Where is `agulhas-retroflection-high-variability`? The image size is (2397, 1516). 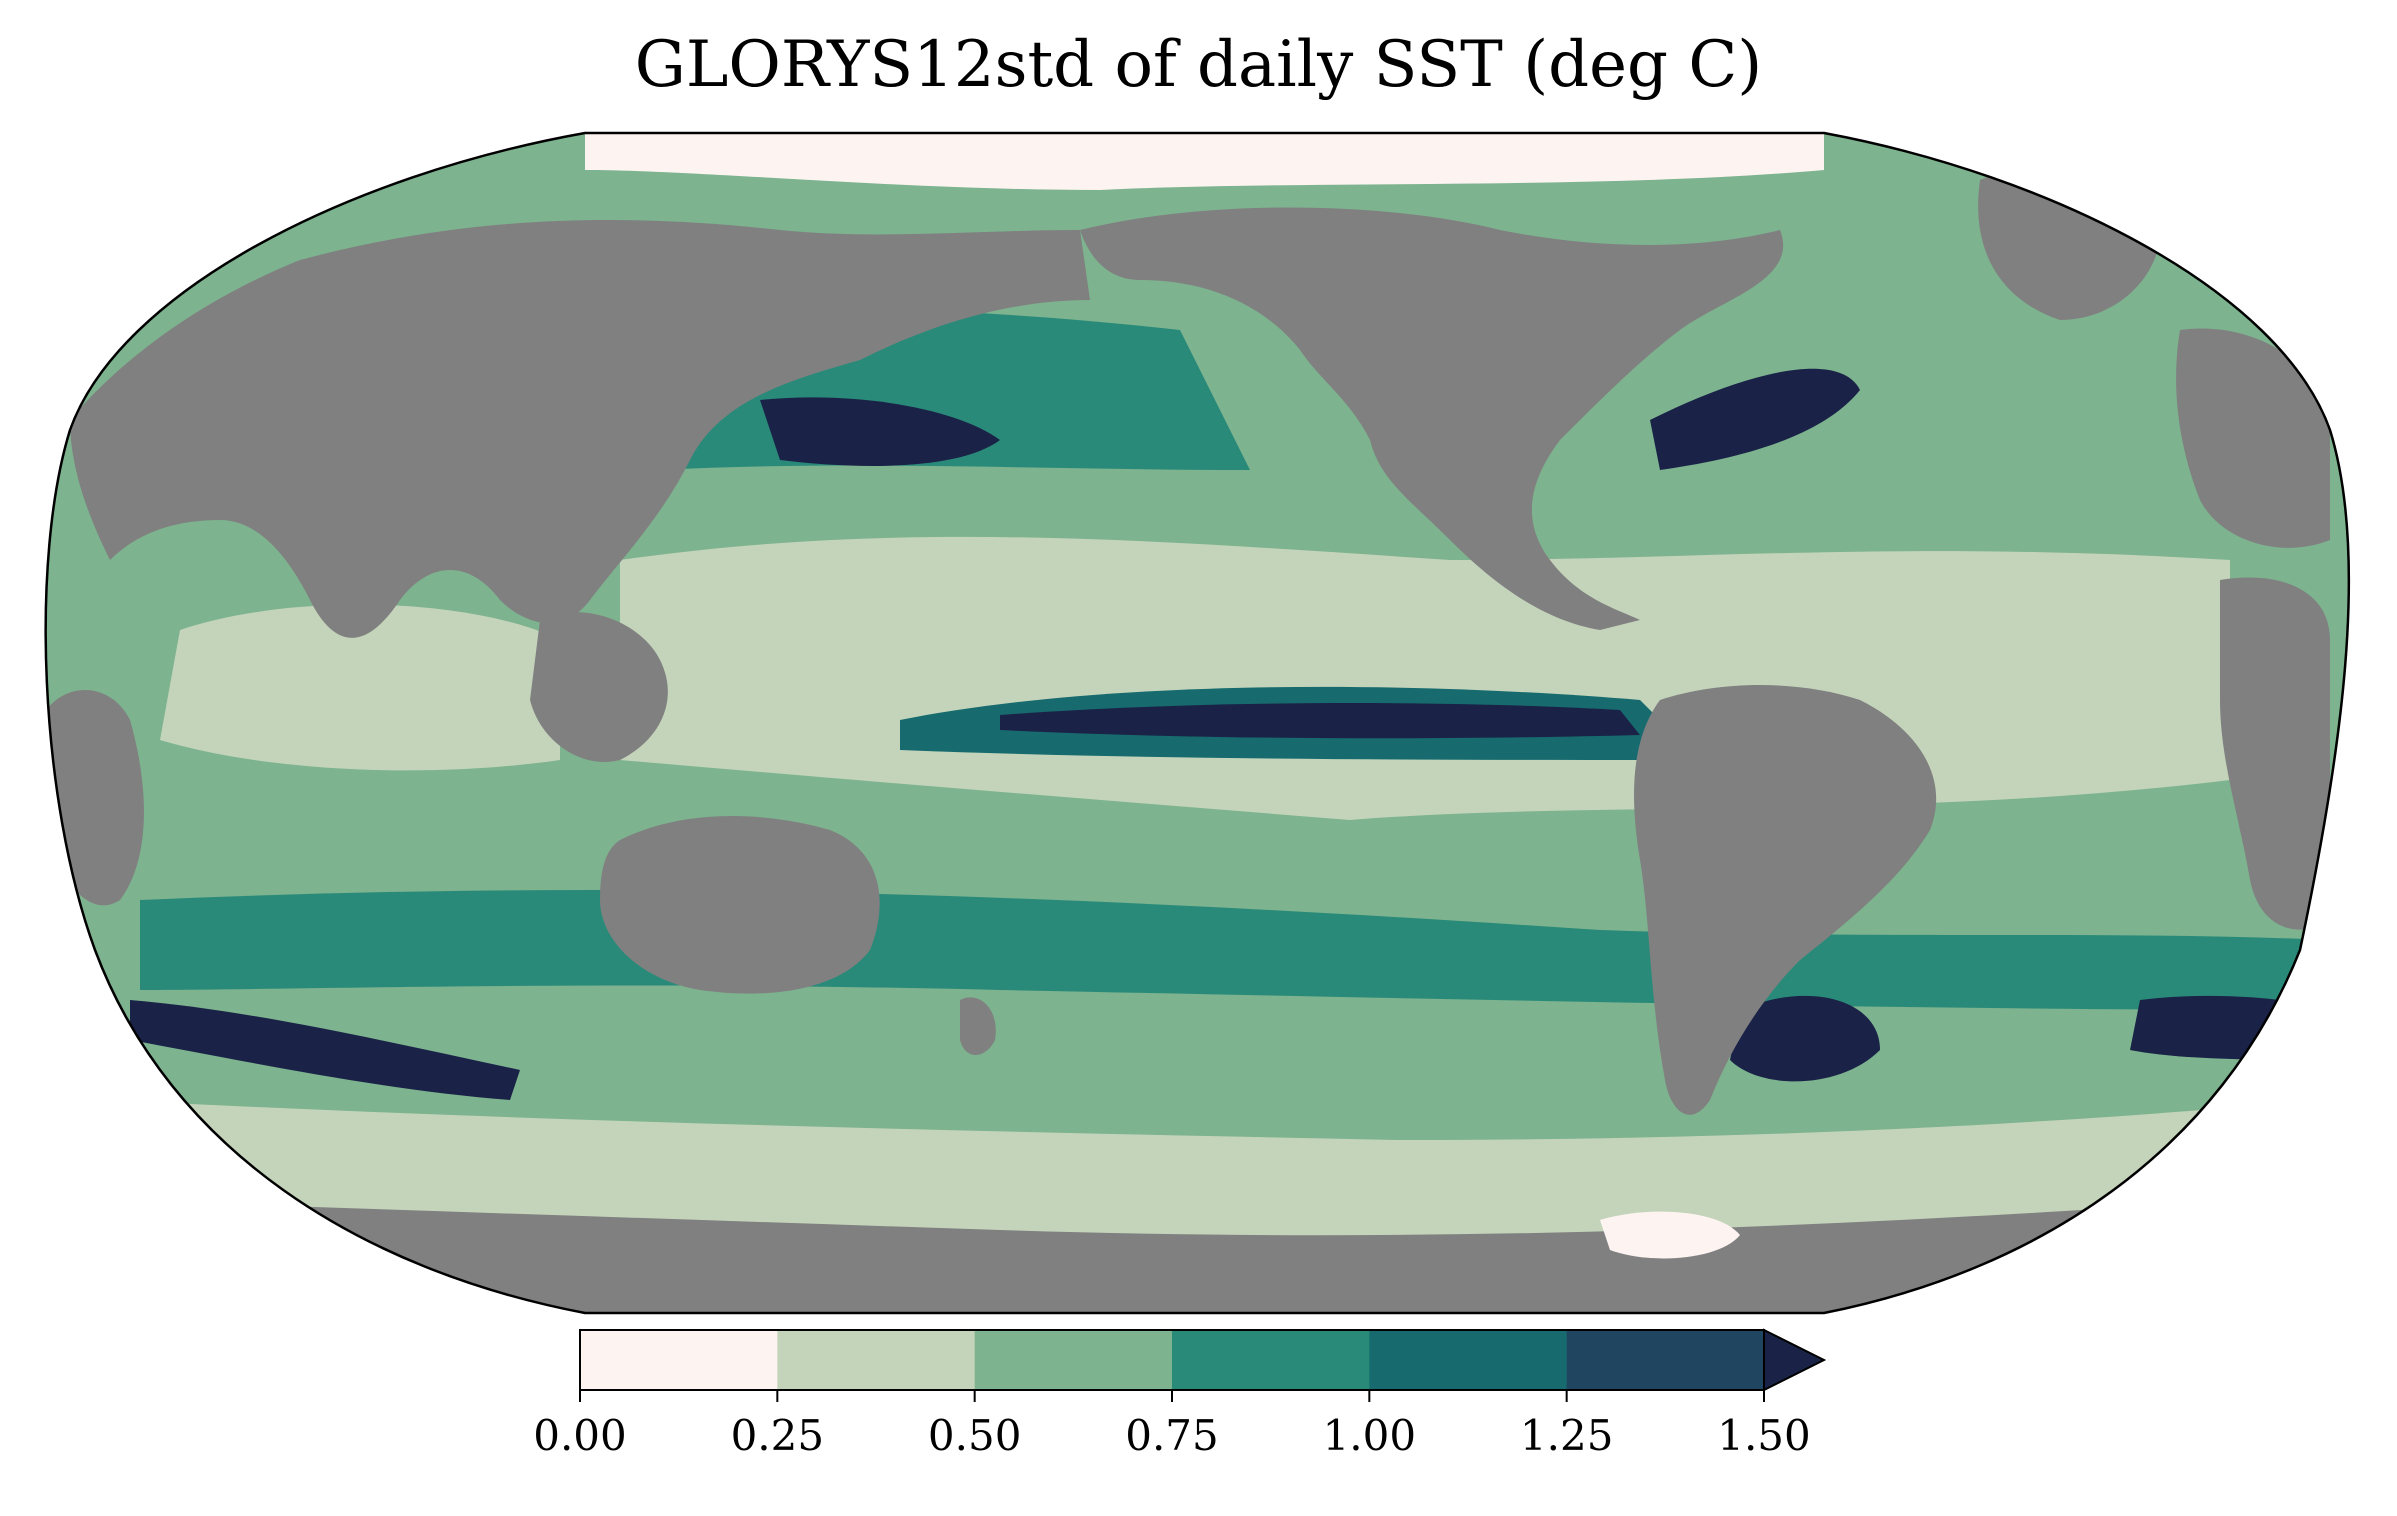 agulhas-retroflection-high-variability is located at coordinates (2230, 1027).